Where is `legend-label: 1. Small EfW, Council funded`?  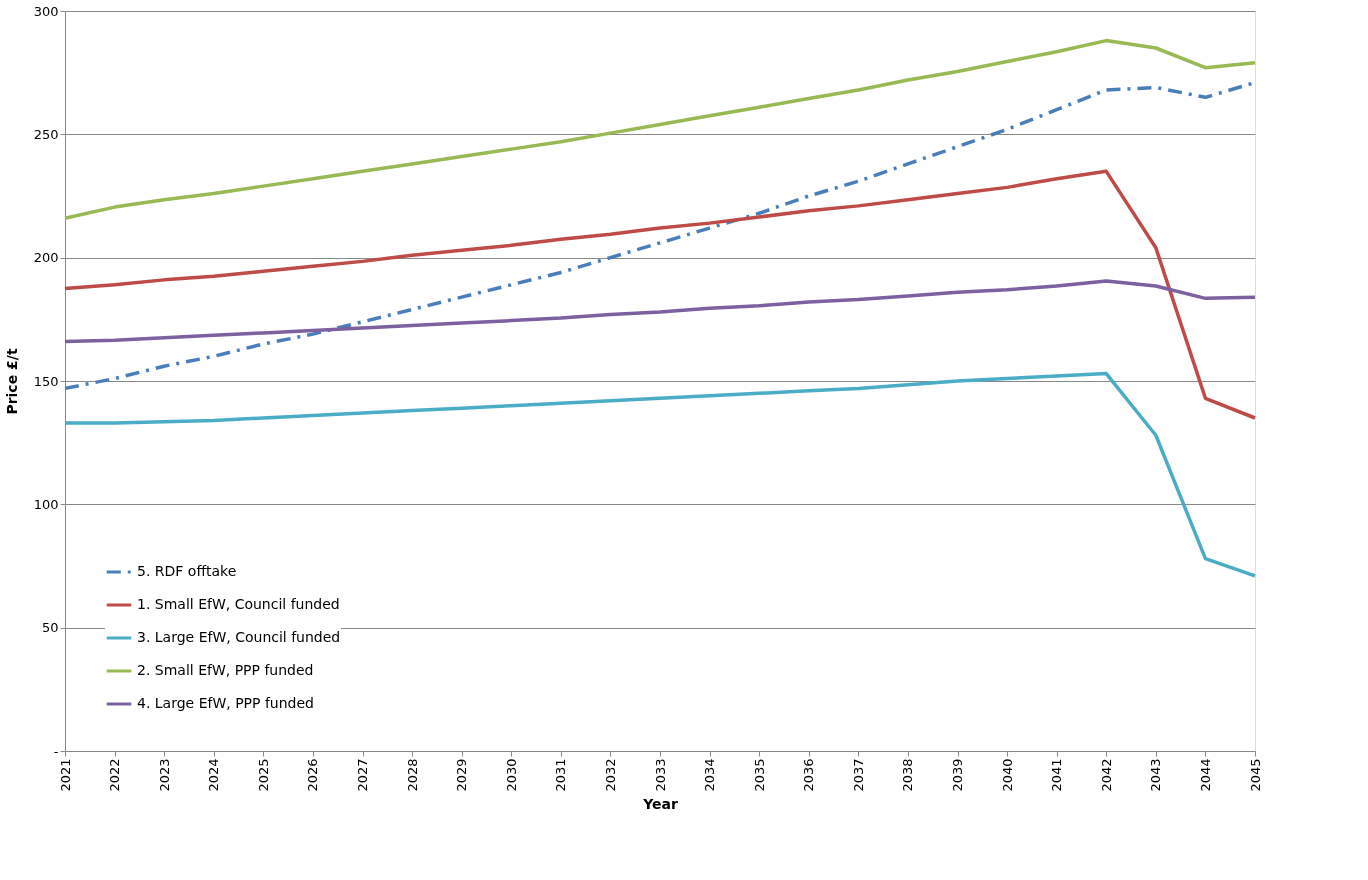
legend-label: 1. Small EfW, Council funded is located at coordinates (238, 604).